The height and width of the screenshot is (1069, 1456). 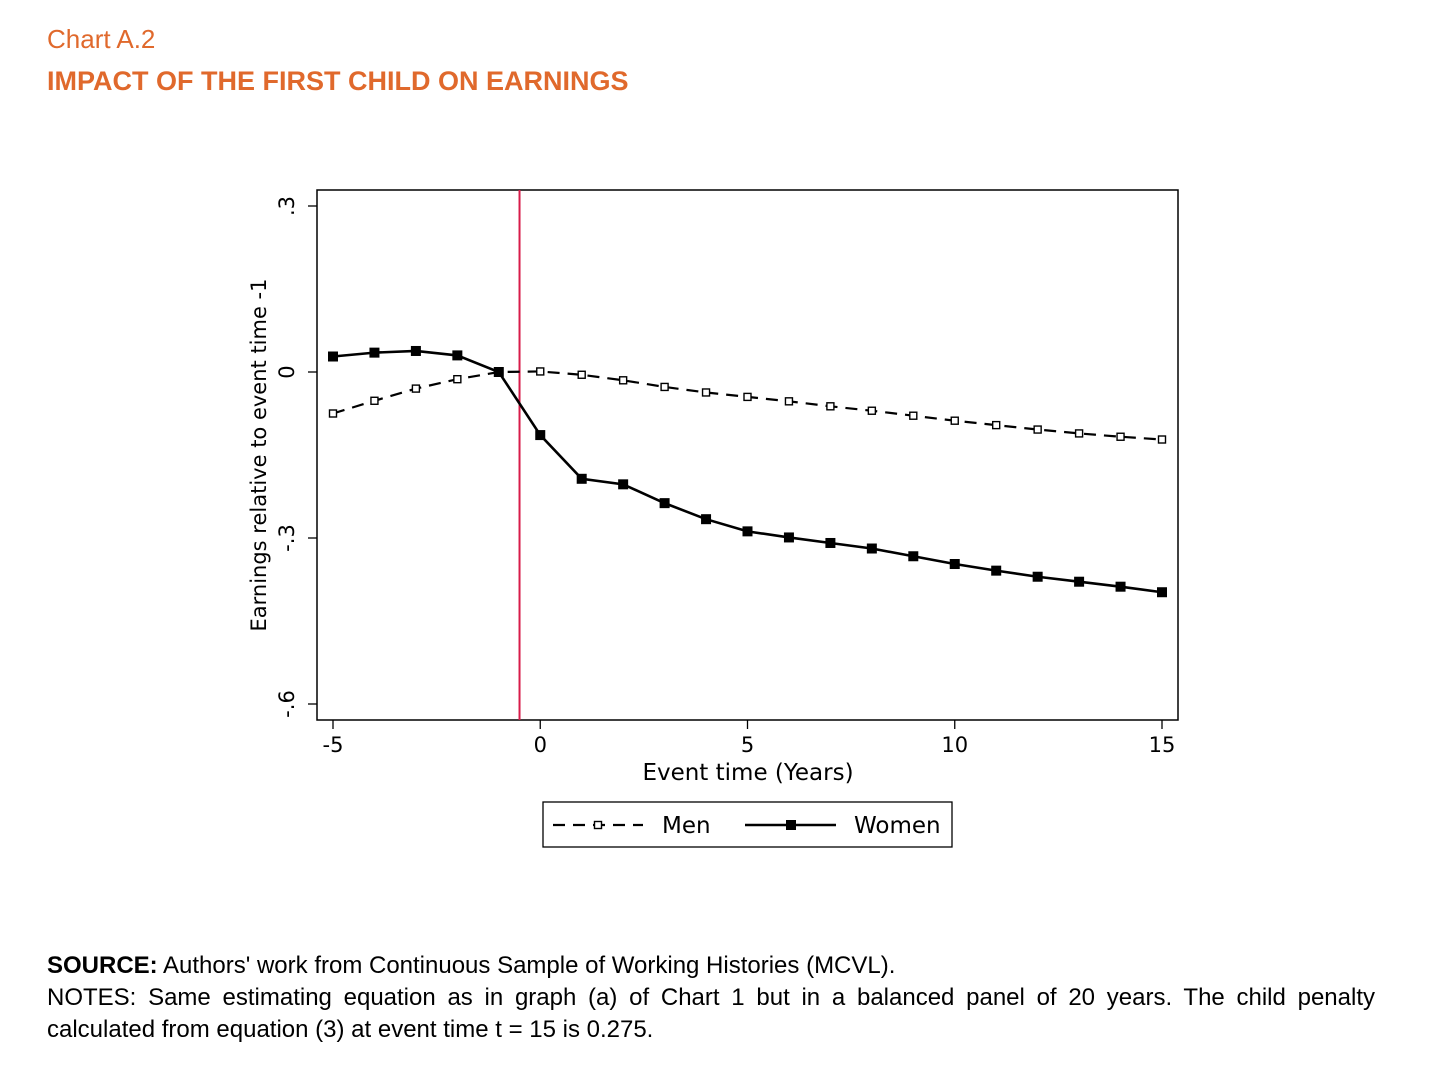 I want to click on series-women, so click(x=747, y=471).